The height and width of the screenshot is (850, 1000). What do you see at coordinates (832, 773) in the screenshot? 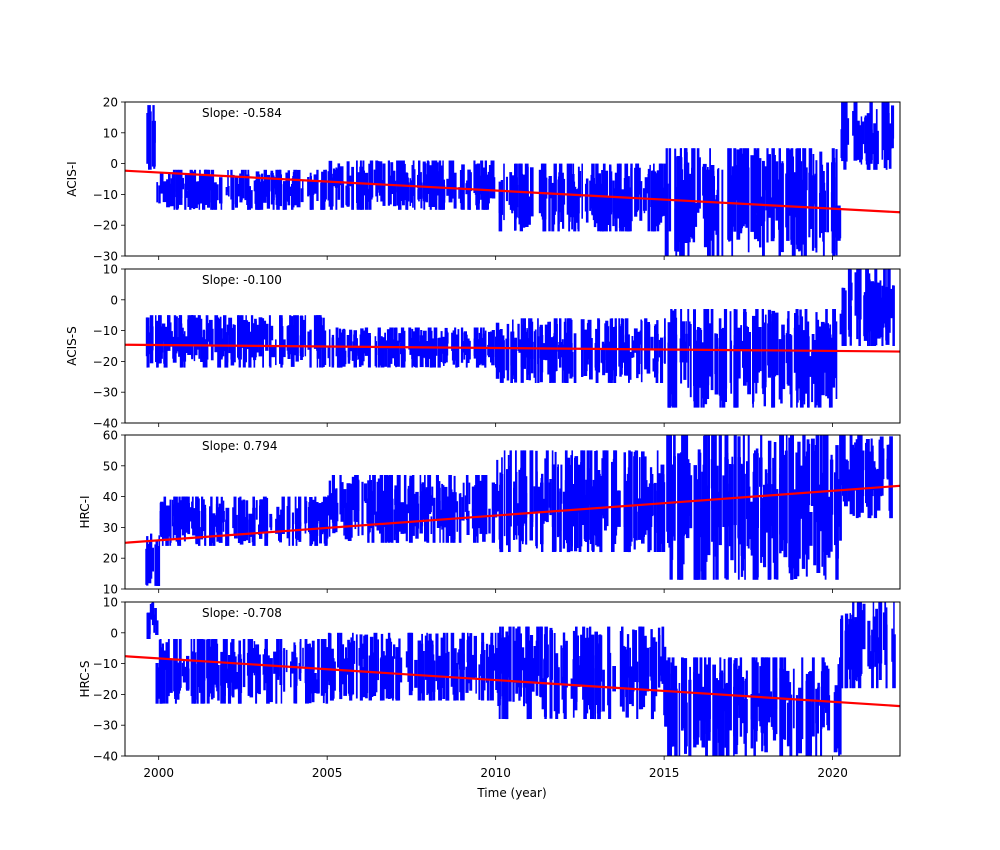
I see `x-tick-label: 2020` at bounding box center [832, 773].